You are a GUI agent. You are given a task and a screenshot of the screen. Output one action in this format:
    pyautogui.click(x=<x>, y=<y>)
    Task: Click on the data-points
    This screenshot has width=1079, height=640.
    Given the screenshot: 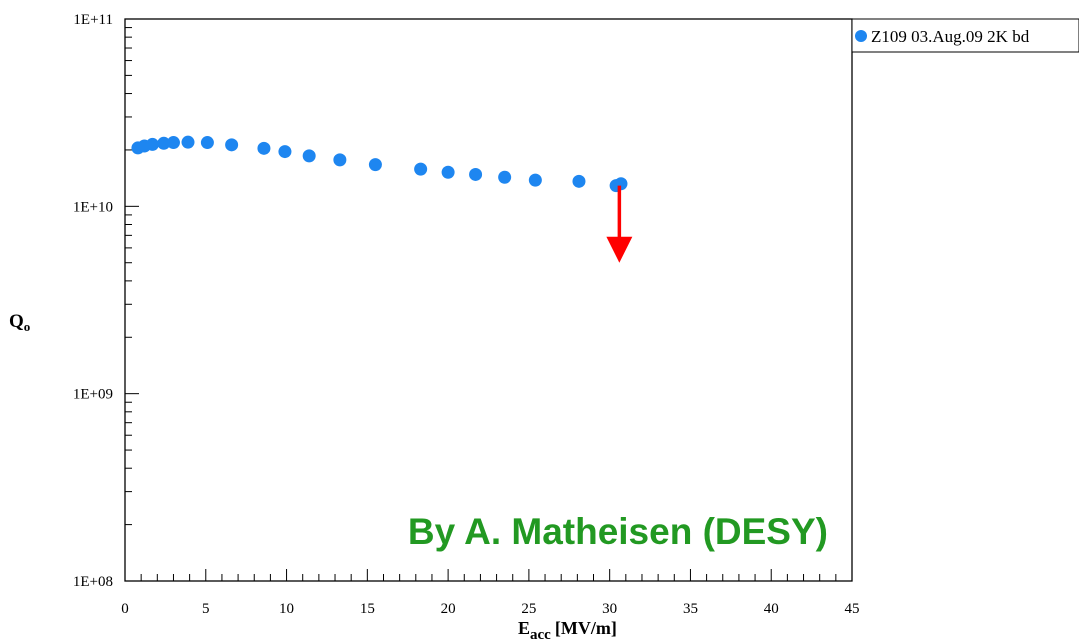 What is the action you would take?
    pyautogui.click(x=379, y=164)
    